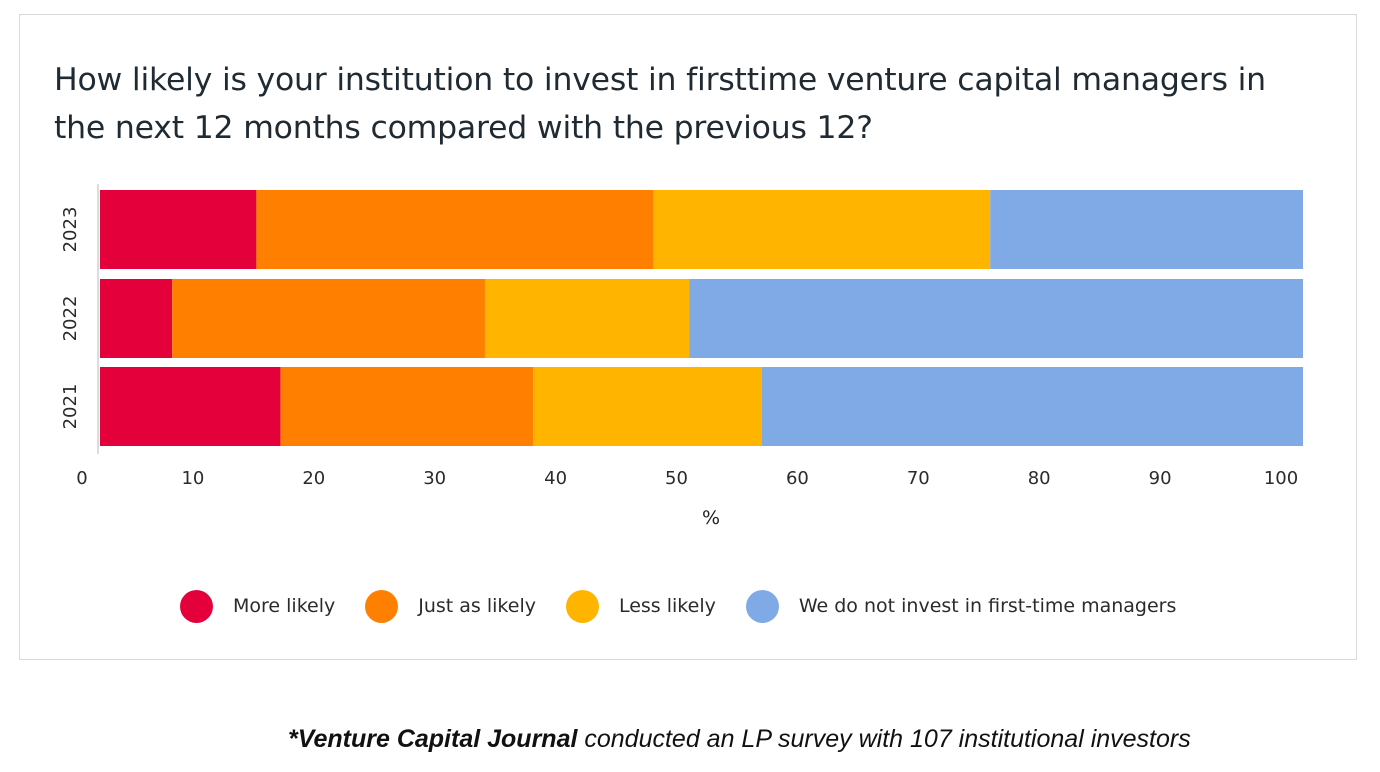  I want to click on y-tick-labels: 2023 2022 2021, so click(70, 318).